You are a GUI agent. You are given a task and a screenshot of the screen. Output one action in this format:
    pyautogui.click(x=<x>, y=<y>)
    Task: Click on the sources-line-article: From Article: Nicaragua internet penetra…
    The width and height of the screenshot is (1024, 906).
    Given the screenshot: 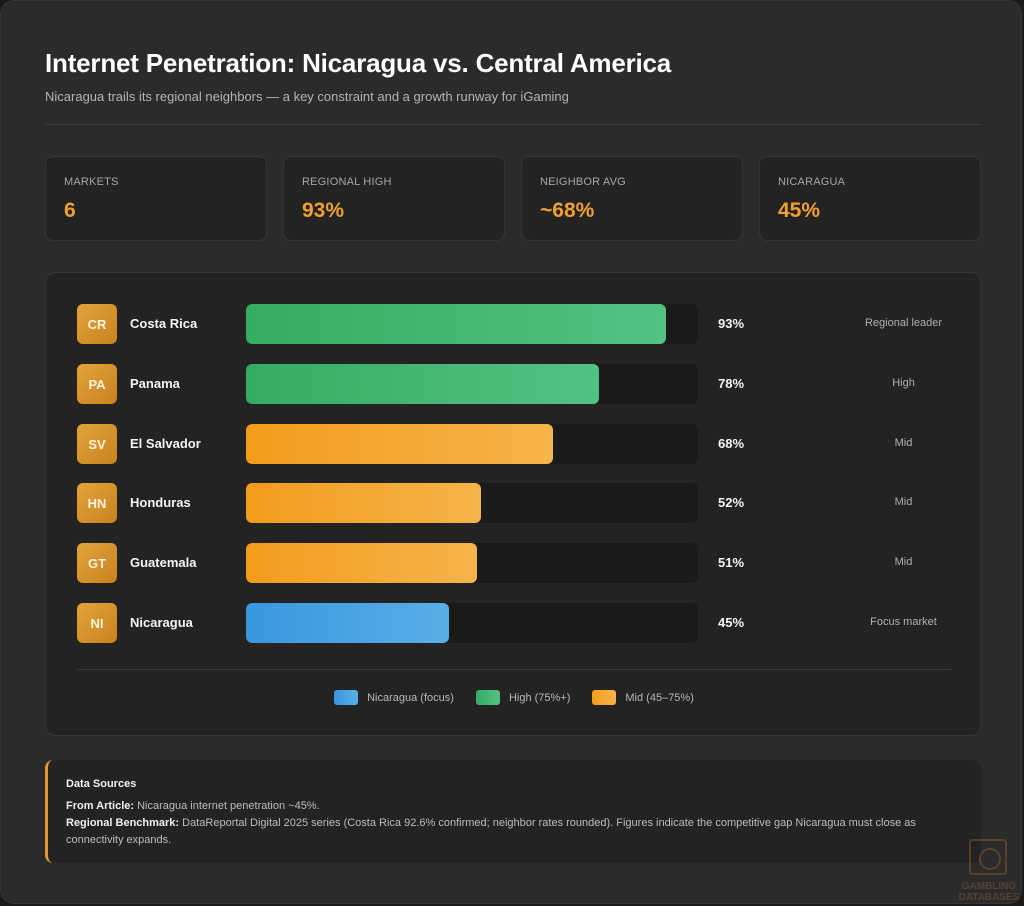 What is the action you would take?
    pyautogui.click(x=516, y=806)
    